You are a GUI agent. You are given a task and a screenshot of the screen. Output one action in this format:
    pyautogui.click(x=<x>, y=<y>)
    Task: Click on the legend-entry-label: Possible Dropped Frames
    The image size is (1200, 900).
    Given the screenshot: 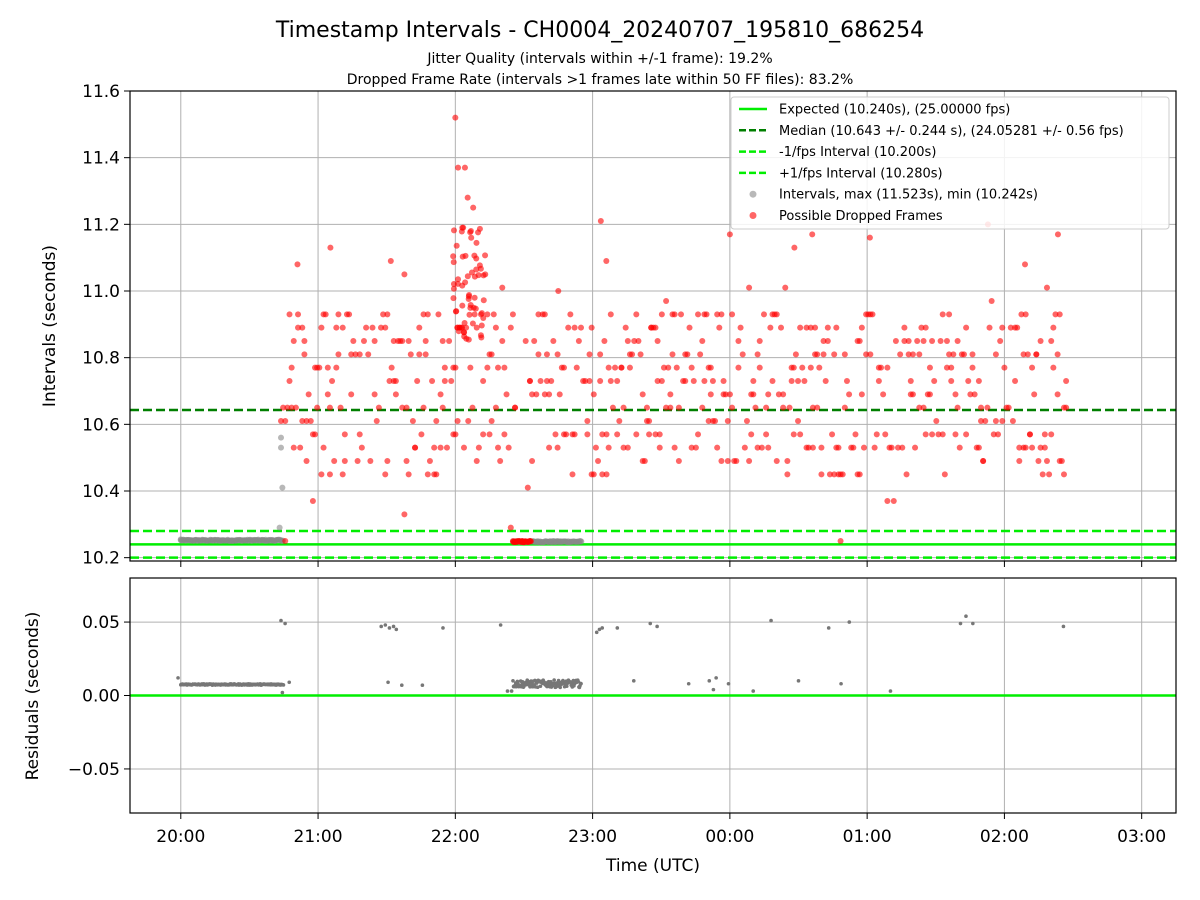 What is the action you would take?
    pyautogui.click(x=861, y=216)
    